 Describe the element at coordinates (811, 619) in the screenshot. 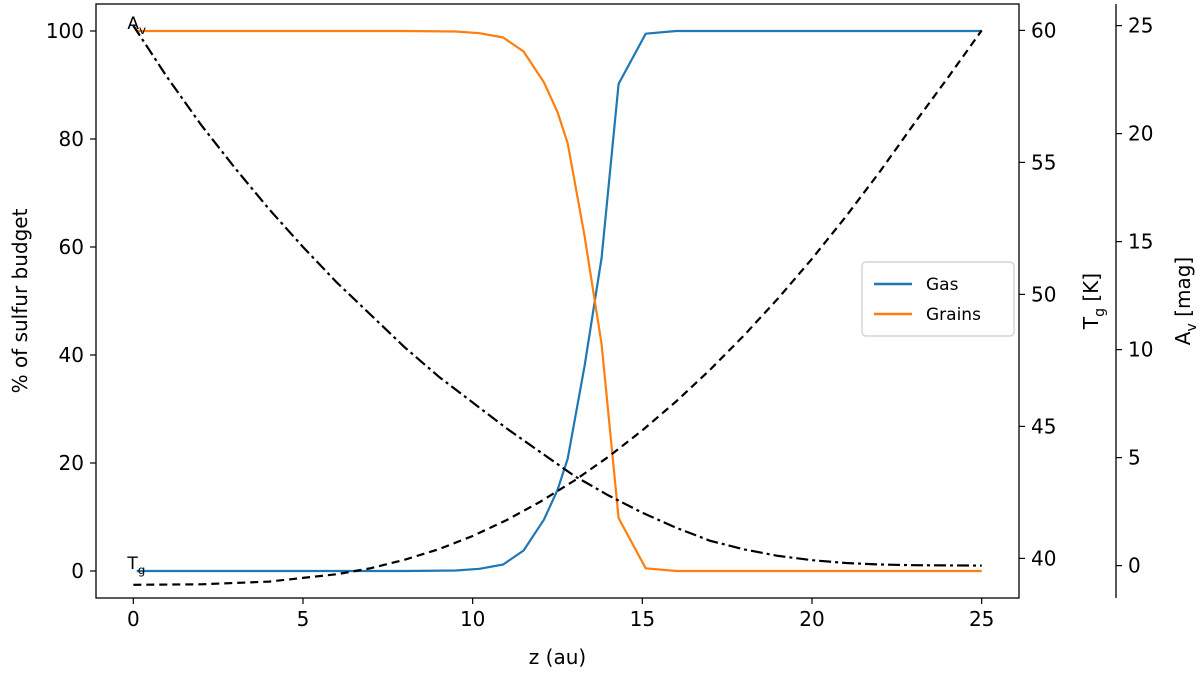

I see `x-tick-label: 20` at that location.